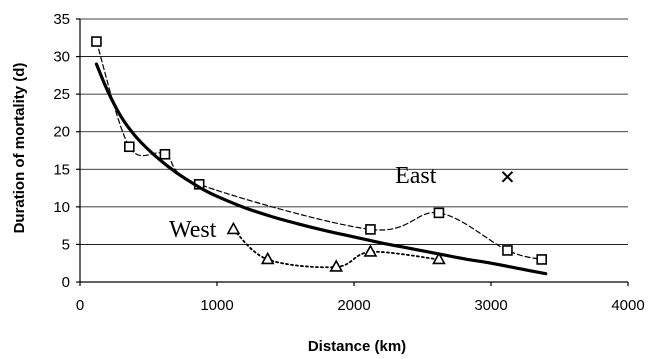  What do you see at coordinates (627, 305) in the screenshot?
I see `x-tick-label: 4000` at bounding box center [627, 305].